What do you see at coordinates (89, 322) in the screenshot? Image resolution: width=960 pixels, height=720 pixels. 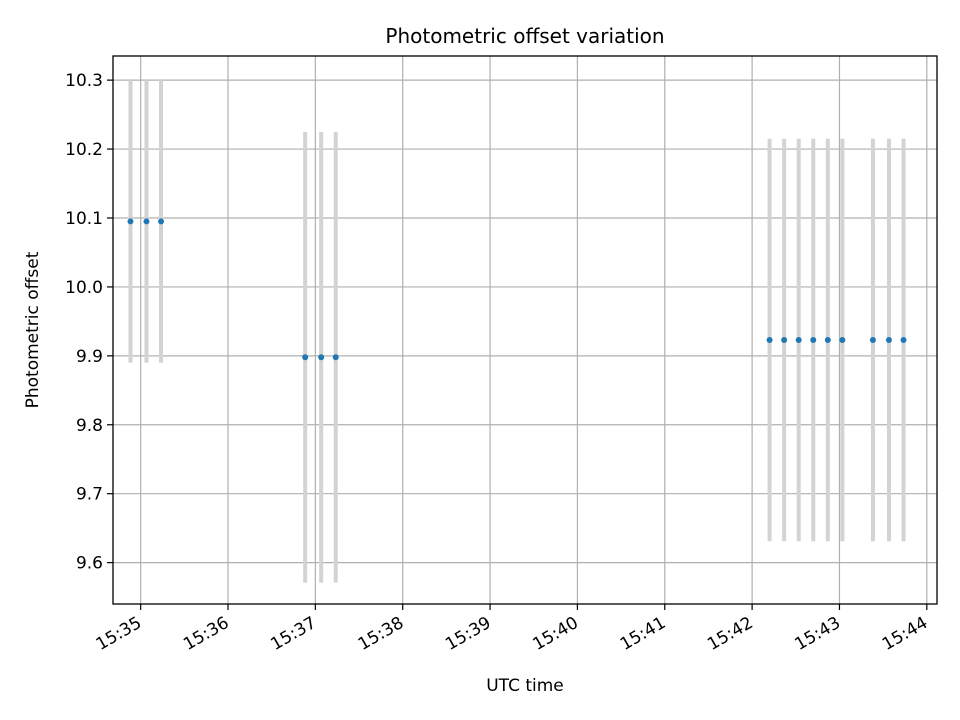 I see `y-axis-ticks: 9.6 9.7 9.8 9.9 10.0 10.1 10.2 10.3` at bounding box center [89, 322].